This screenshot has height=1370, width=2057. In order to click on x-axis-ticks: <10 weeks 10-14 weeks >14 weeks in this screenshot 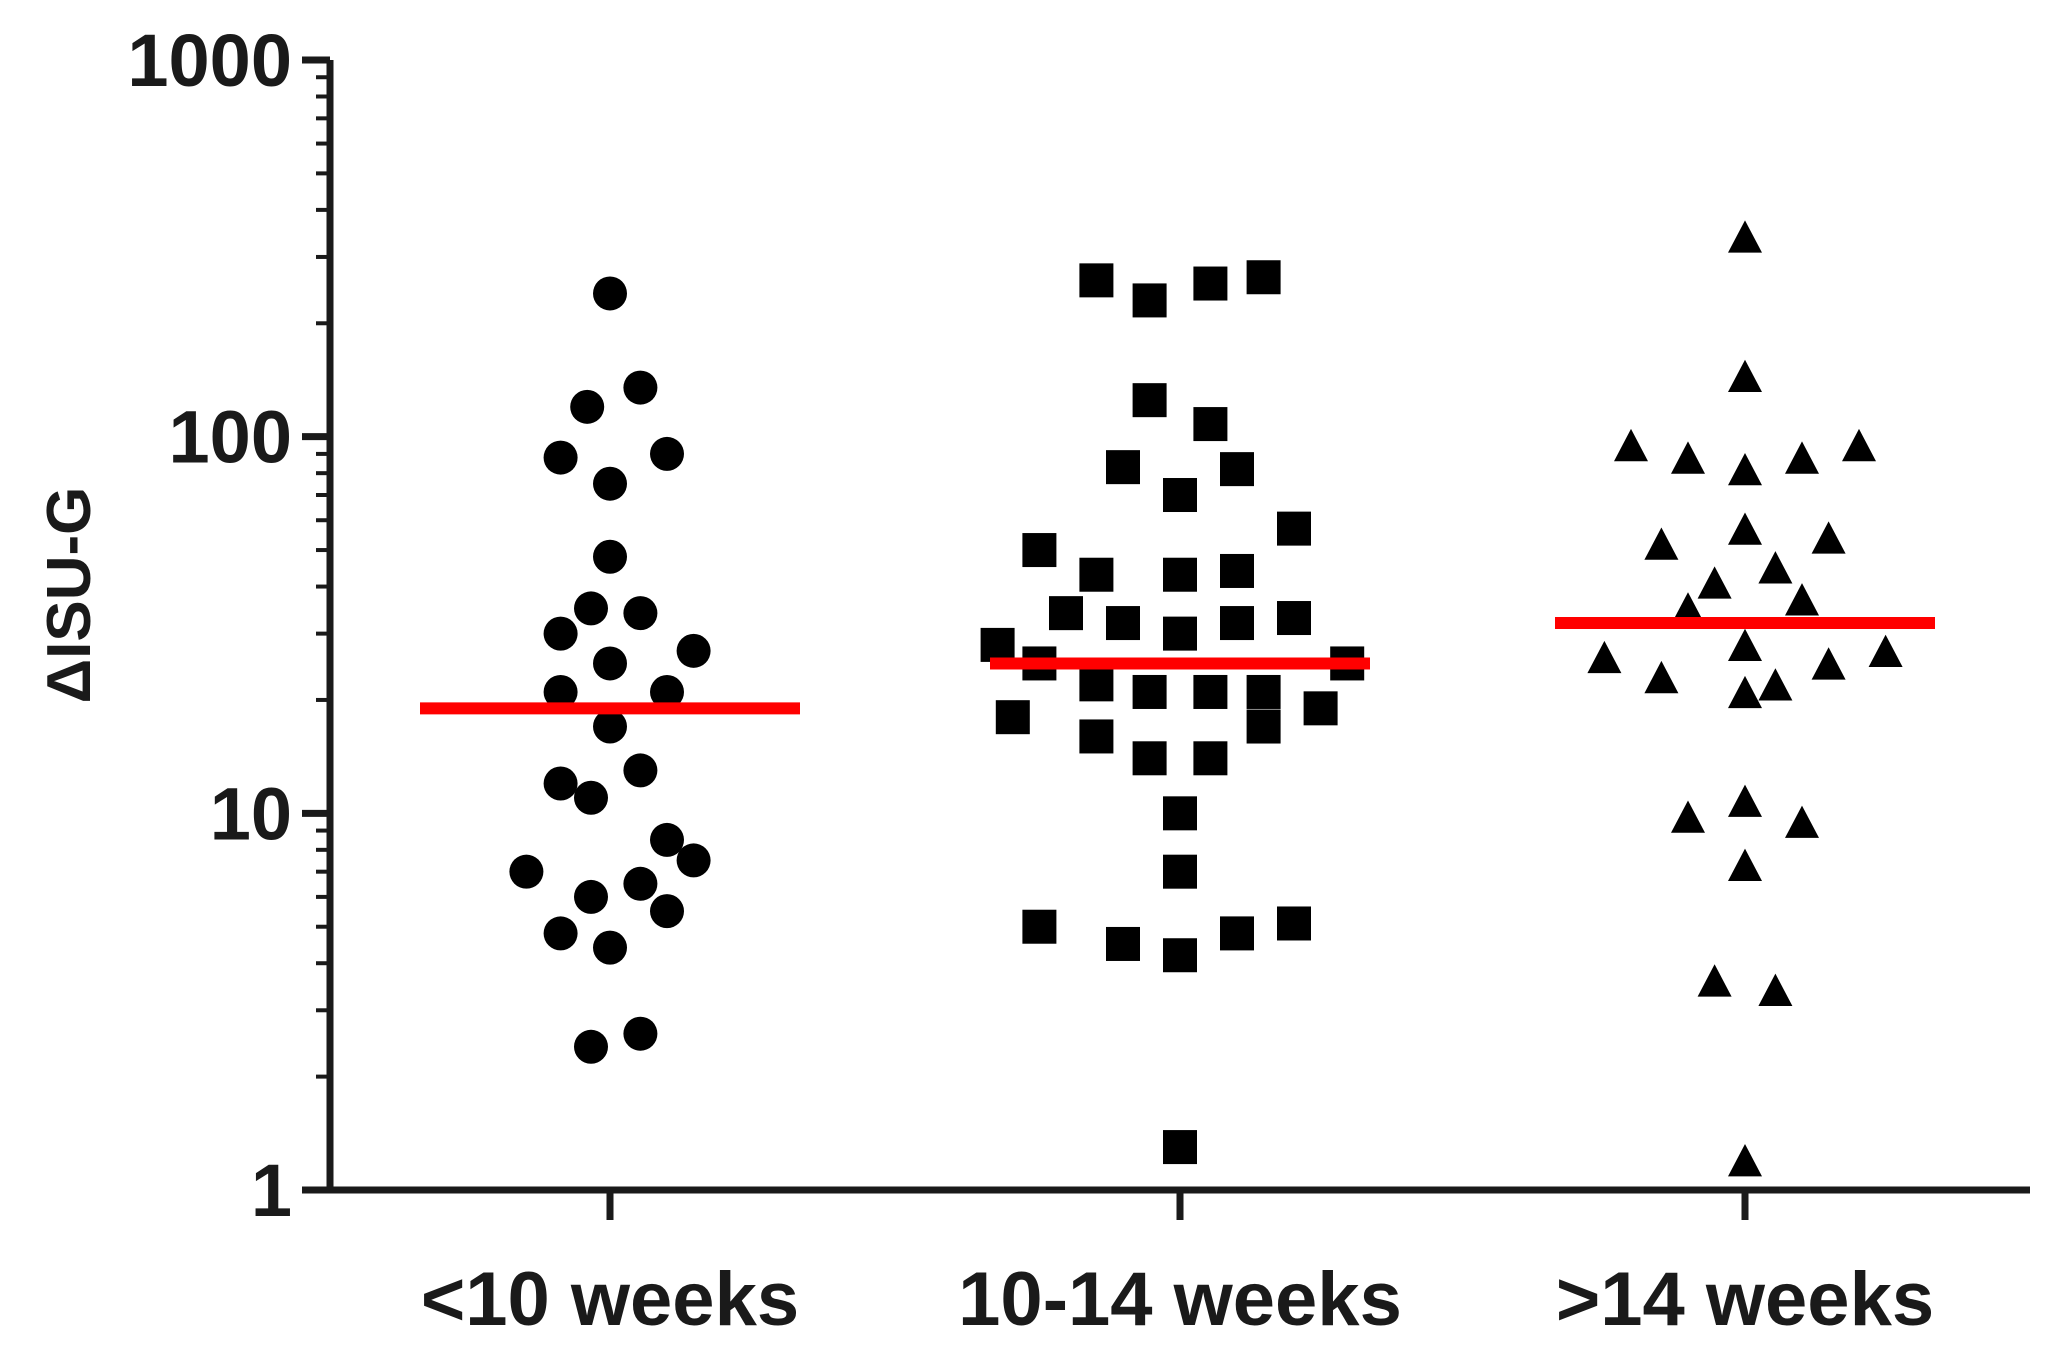, I will do `click(1177, 1266)`.